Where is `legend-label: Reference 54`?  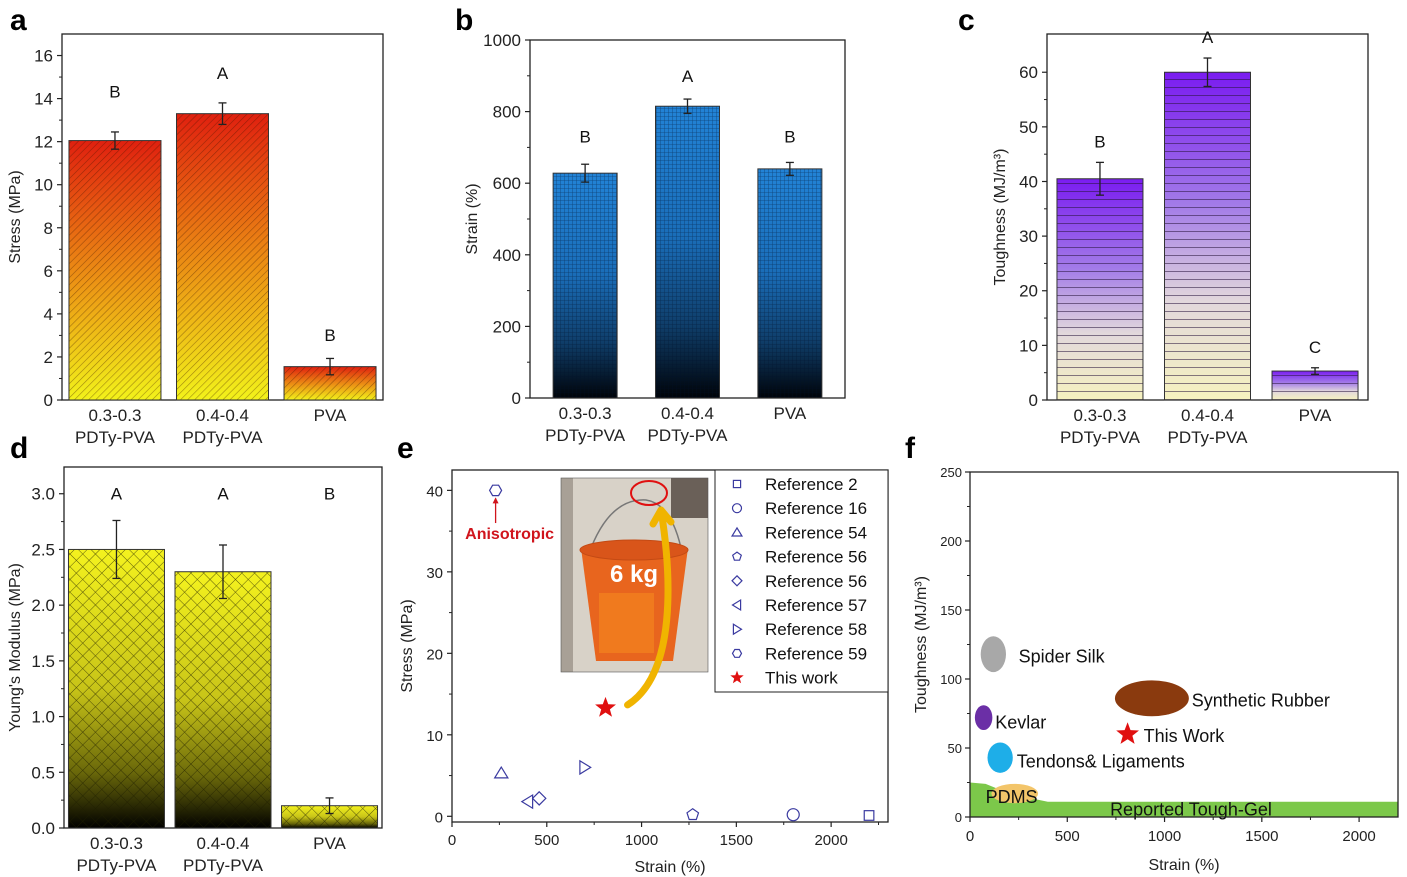 legend-label: Reference 54 is located at coordinates (816, 532).